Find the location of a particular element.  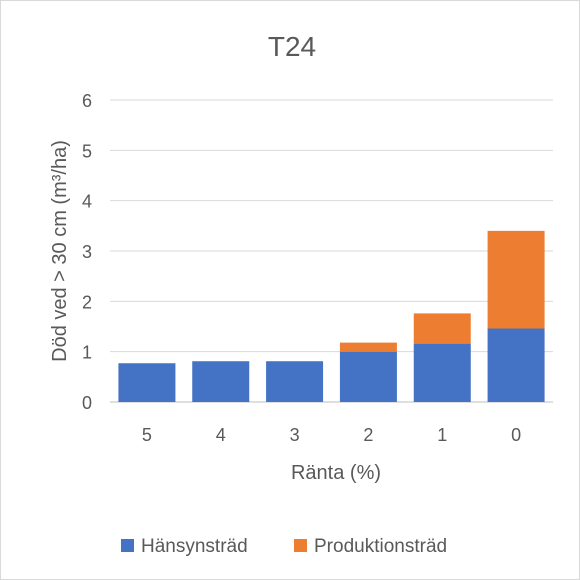

x-tick-label: 4 is located at coordinates (221, 435).